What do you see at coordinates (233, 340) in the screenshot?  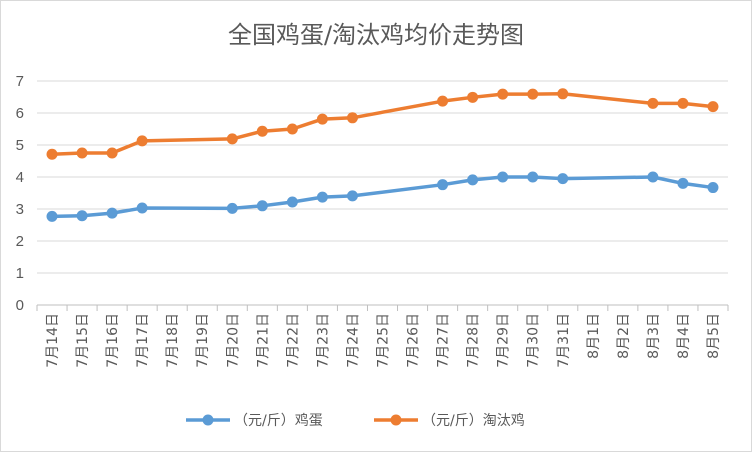 I see `x-tick-label: 7月20日` at bounding box center [233, 340].